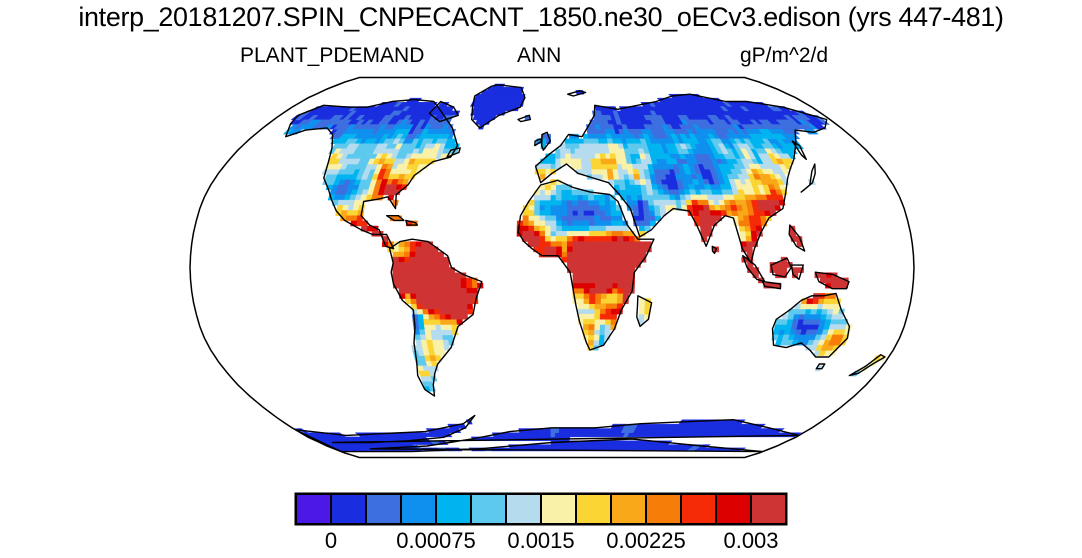 Image resolution: width=1082 pixels, height=558 pixels. What do you see at coordinates (541, 540) in the screenshot?
I see `colorbar-tick: 0.0015` at bounding box center [541, 540].